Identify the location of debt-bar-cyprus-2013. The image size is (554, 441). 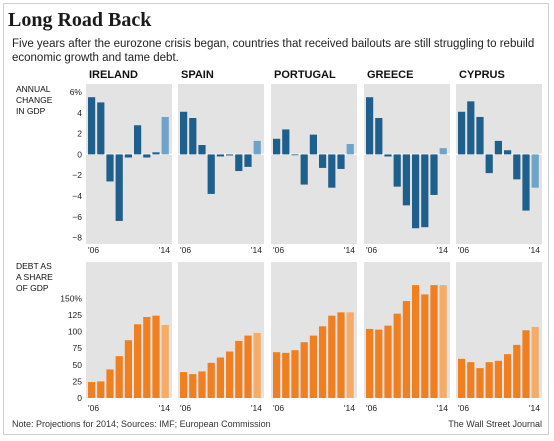
(526, 364).